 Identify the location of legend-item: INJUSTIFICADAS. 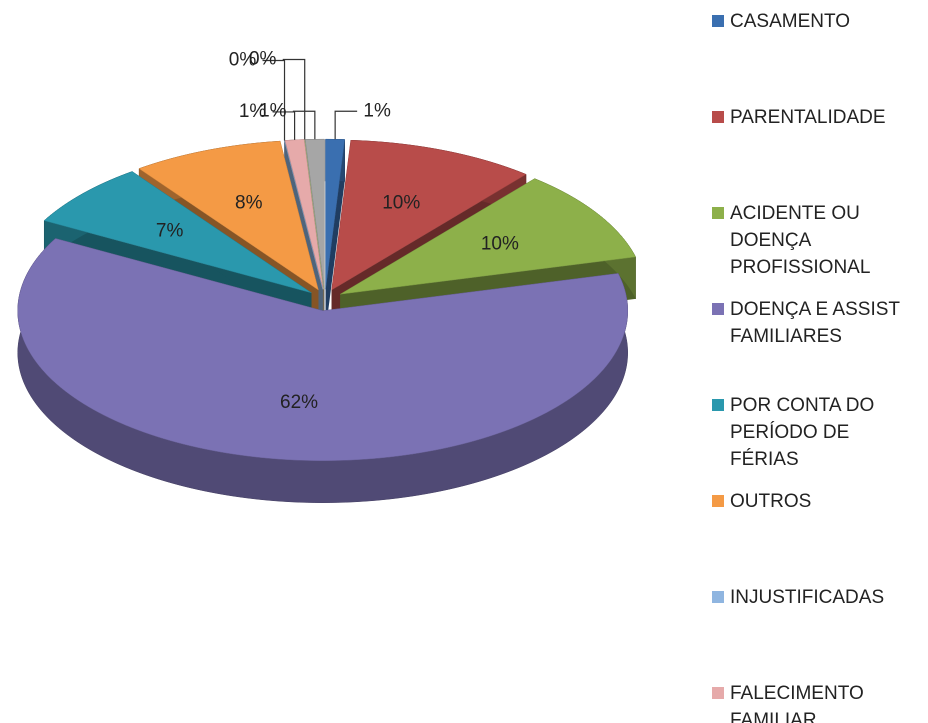
(807, 597).